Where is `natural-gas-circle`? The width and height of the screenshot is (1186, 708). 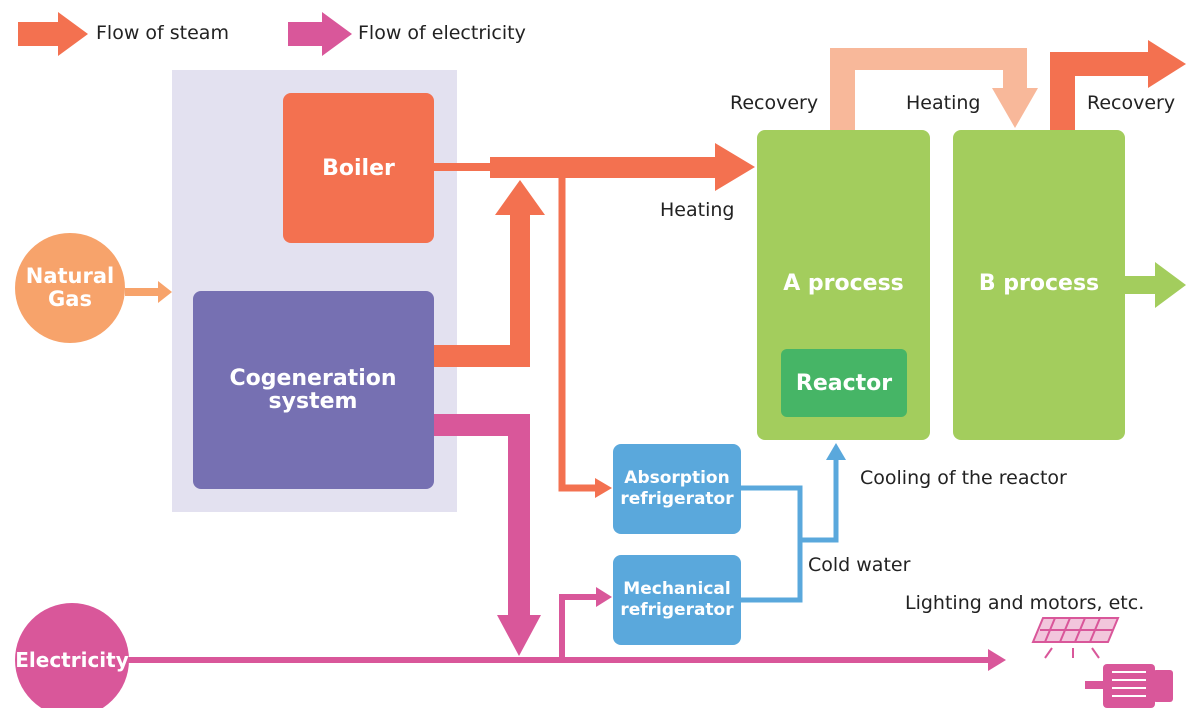 natural-gas-circle is located at coordinates (70, 288).